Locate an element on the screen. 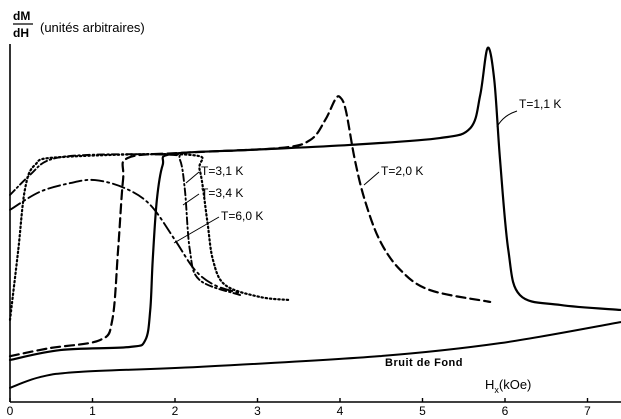 The image size is (621, 419). y-label-denominator: dH is located at coordinates (21, 33).